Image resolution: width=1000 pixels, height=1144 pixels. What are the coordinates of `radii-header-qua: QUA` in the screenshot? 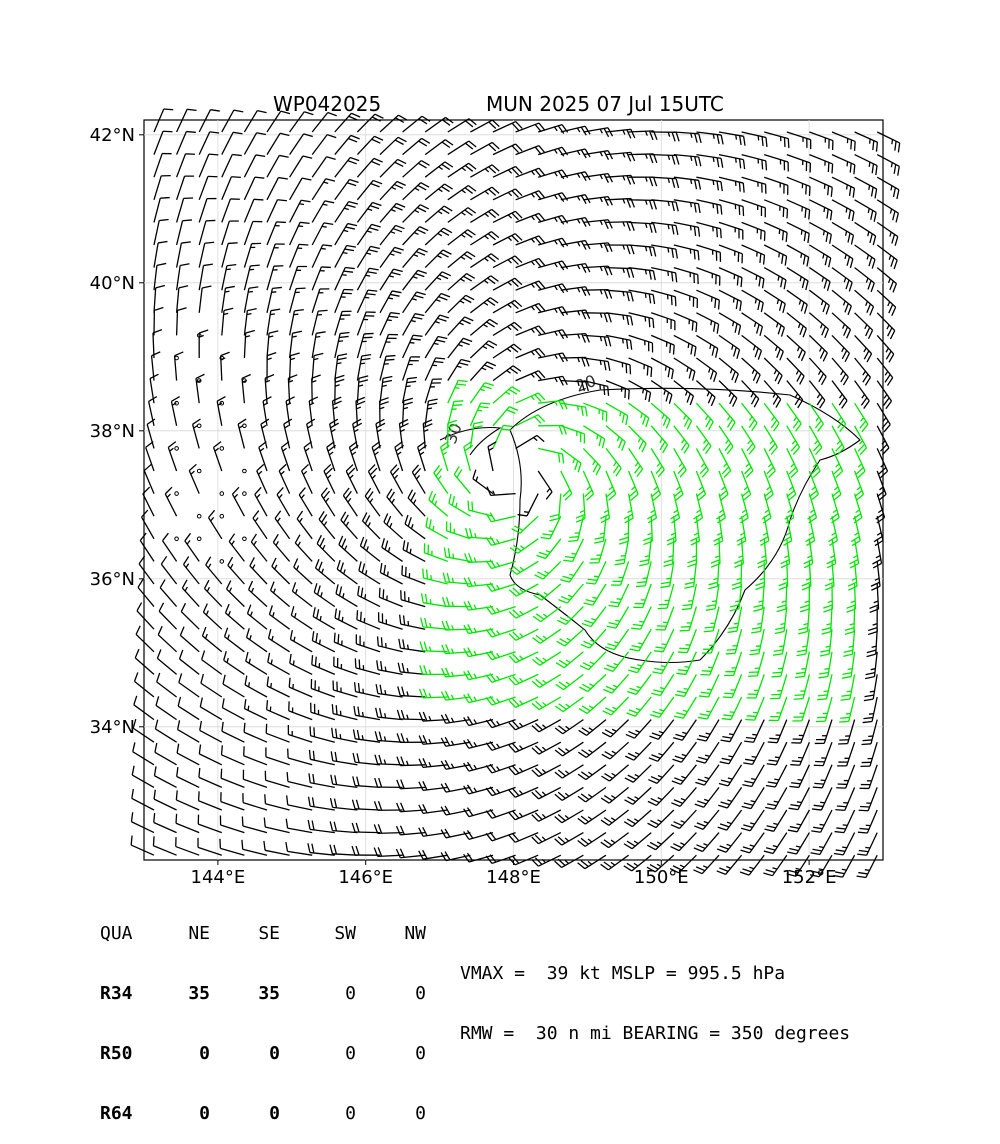 It's located at (120, 934).